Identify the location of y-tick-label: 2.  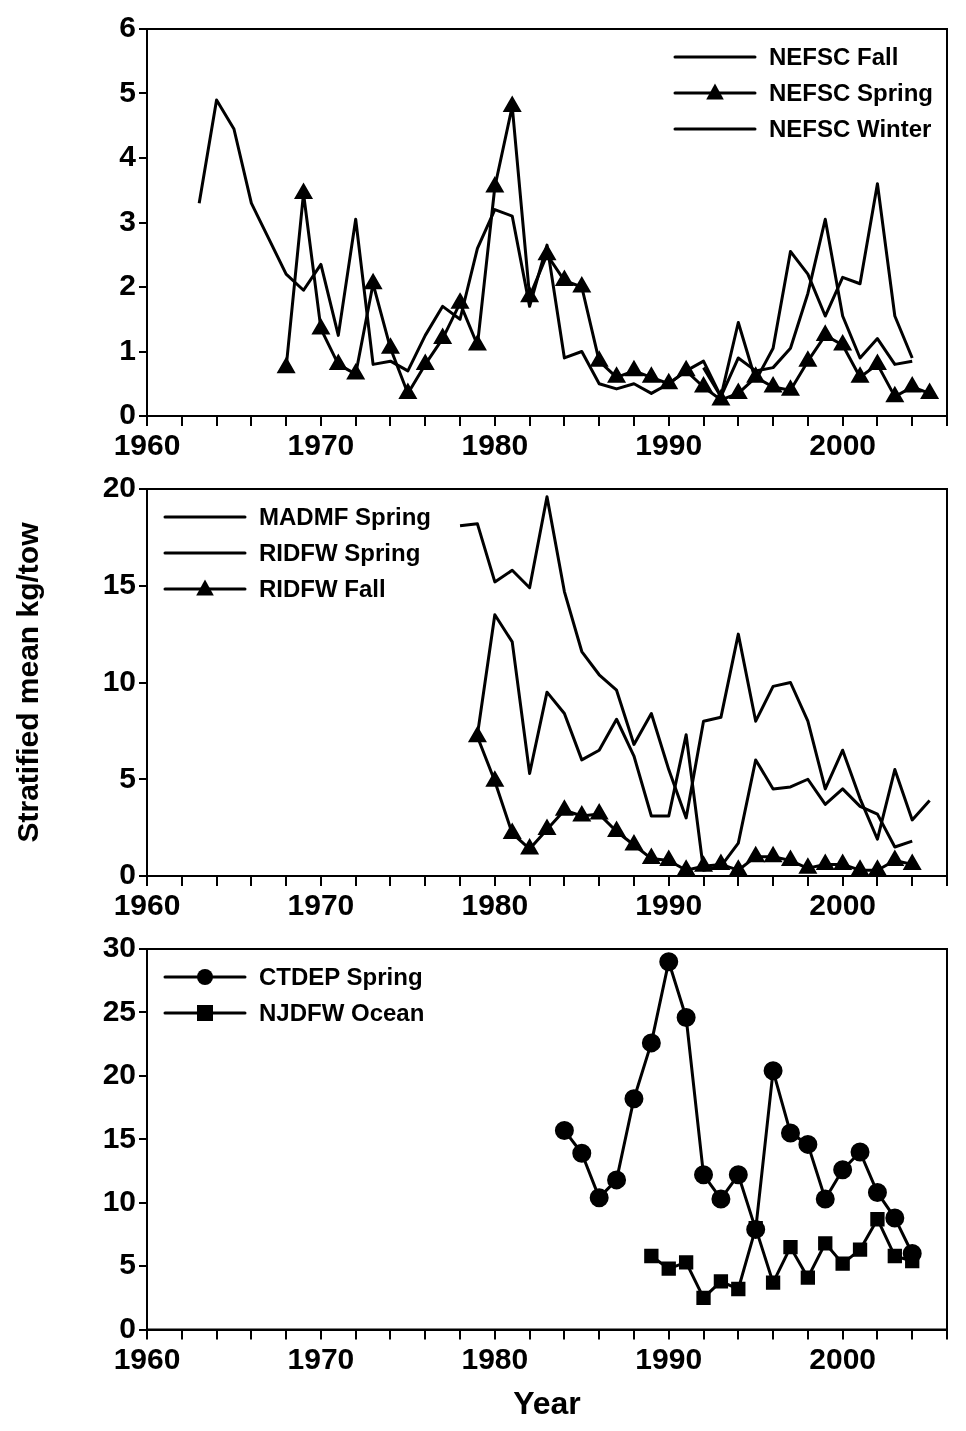
(127, 285).